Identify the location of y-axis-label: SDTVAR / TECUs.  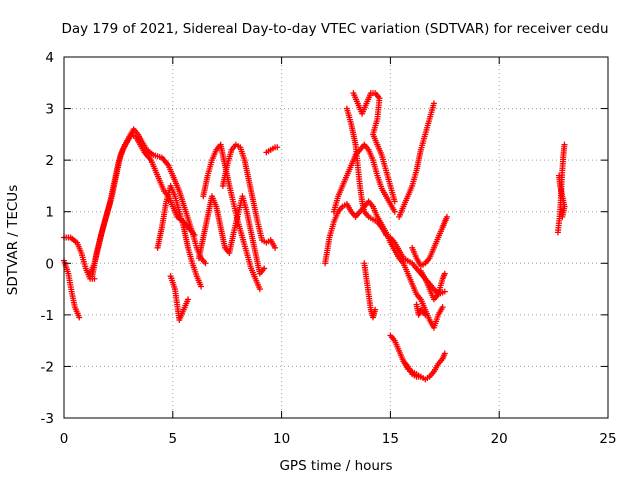
(13, 240).